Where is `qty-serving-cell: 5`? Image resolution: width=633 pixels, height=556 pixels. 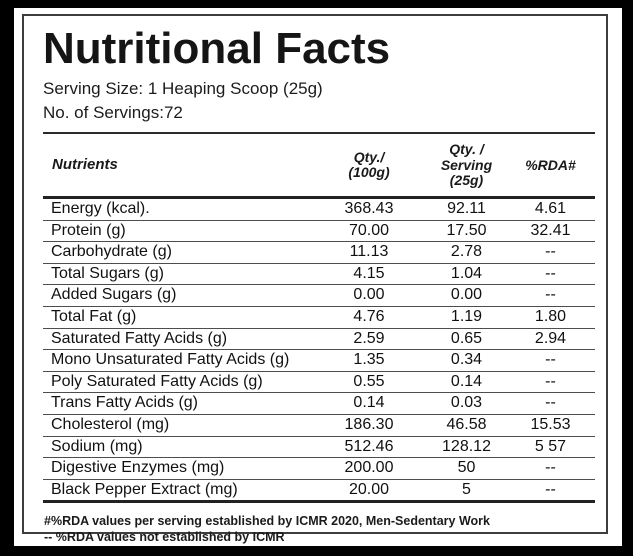 qty-serving-cell: 5 is located at coordinates (466, 491).